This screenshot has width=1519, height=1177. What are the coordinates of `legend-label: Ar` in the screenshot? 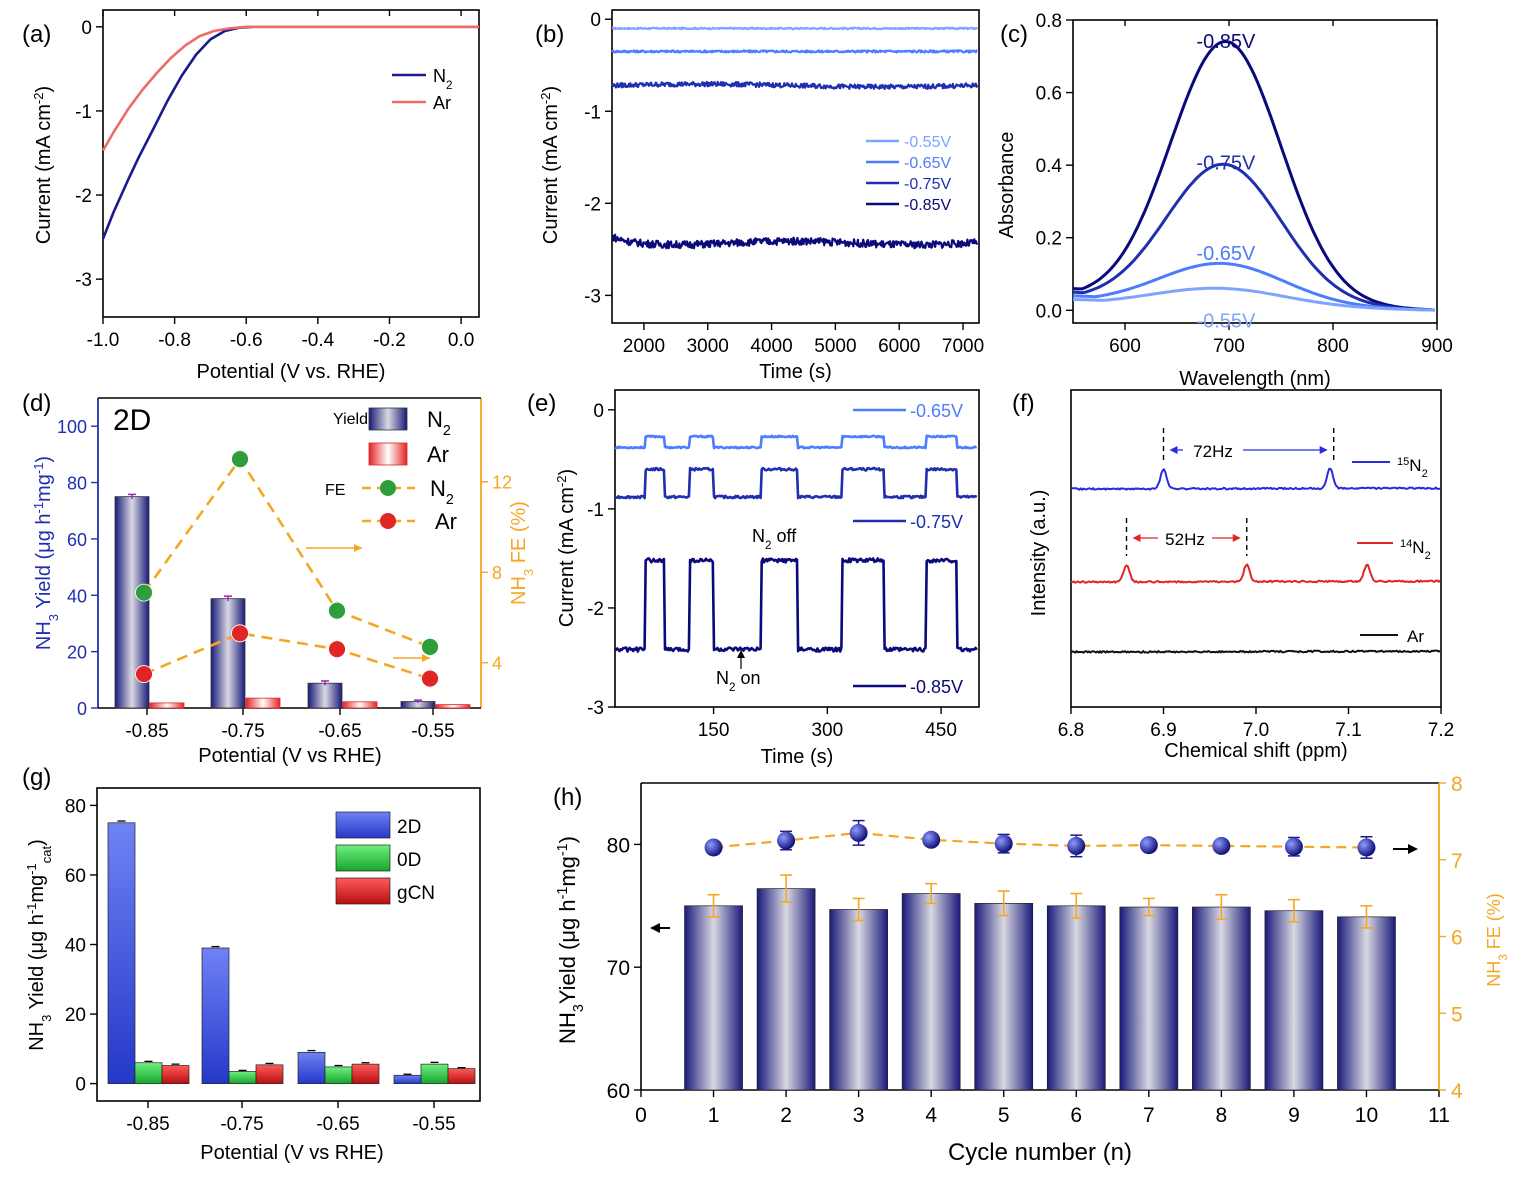 It's located at (1415, 636).